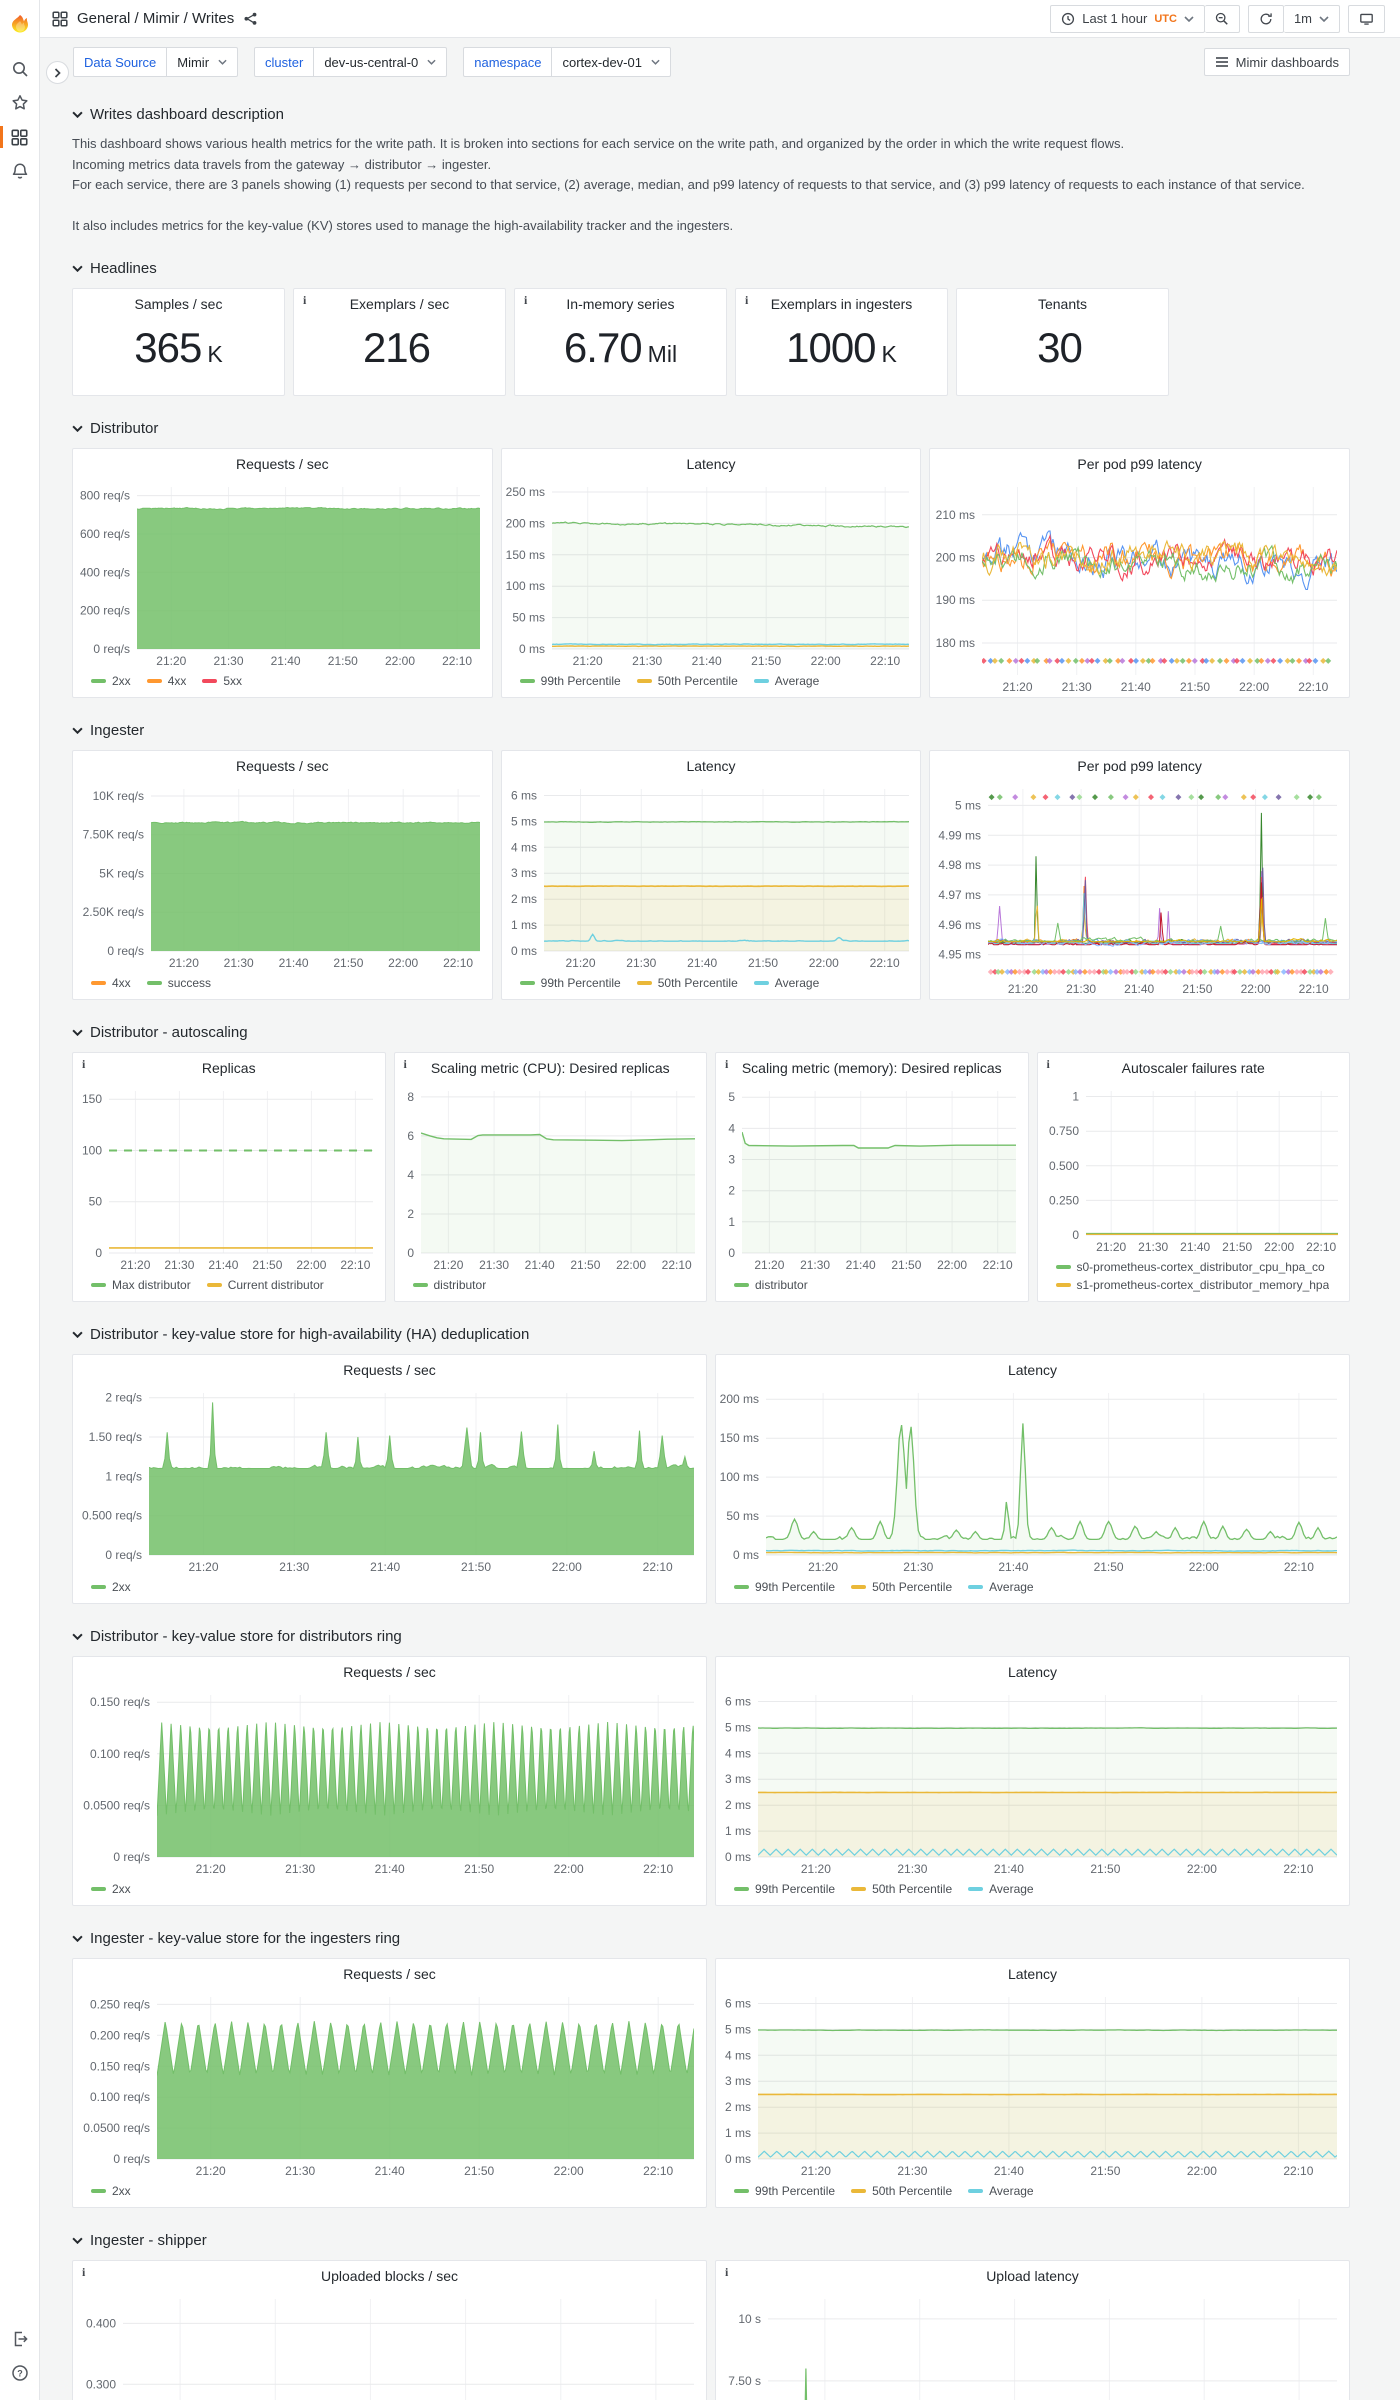 This screenshot has height=2400, width=1400. I want to click on chart-replicas: 21:20 21:30 21:40 21:50 22:00 22:10 0 50 100 150, so click(229, 1179).